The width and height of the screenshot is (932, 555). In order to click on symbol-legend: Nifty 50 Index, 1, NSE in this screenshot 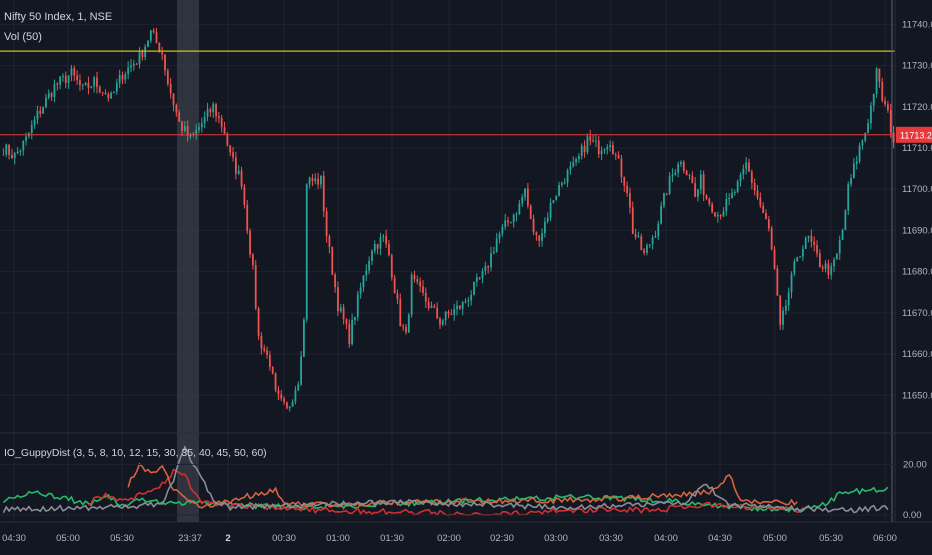, I will do `click(58, 17)`.